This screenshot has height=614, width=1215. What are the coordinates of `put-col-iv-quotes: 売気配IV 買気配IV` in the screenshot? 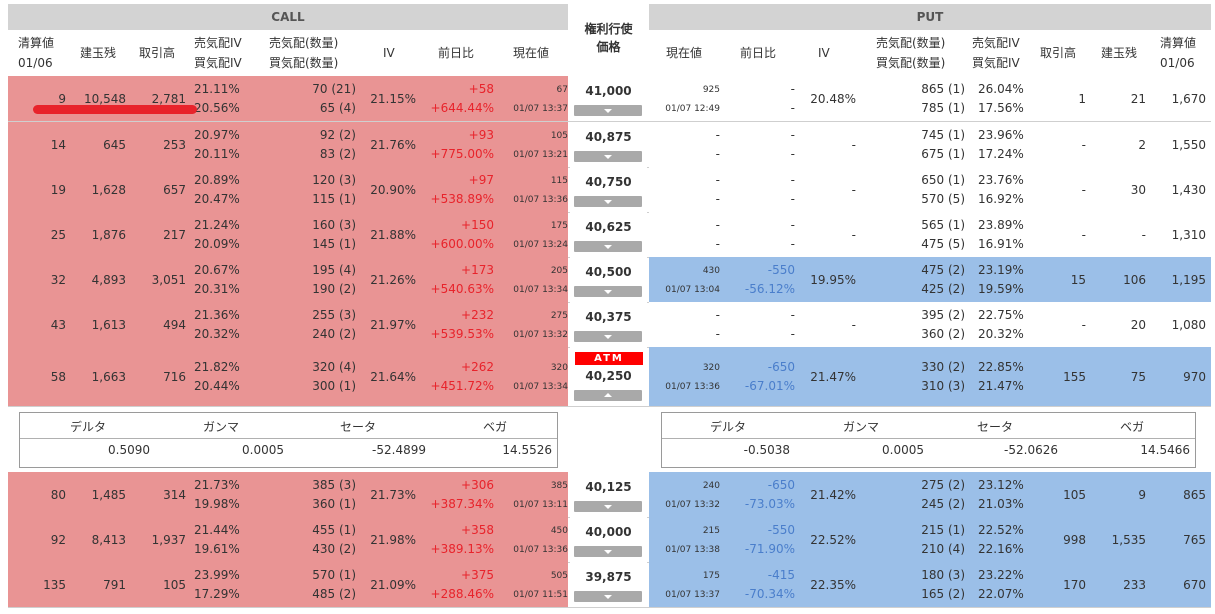 It's located at (996, 53).